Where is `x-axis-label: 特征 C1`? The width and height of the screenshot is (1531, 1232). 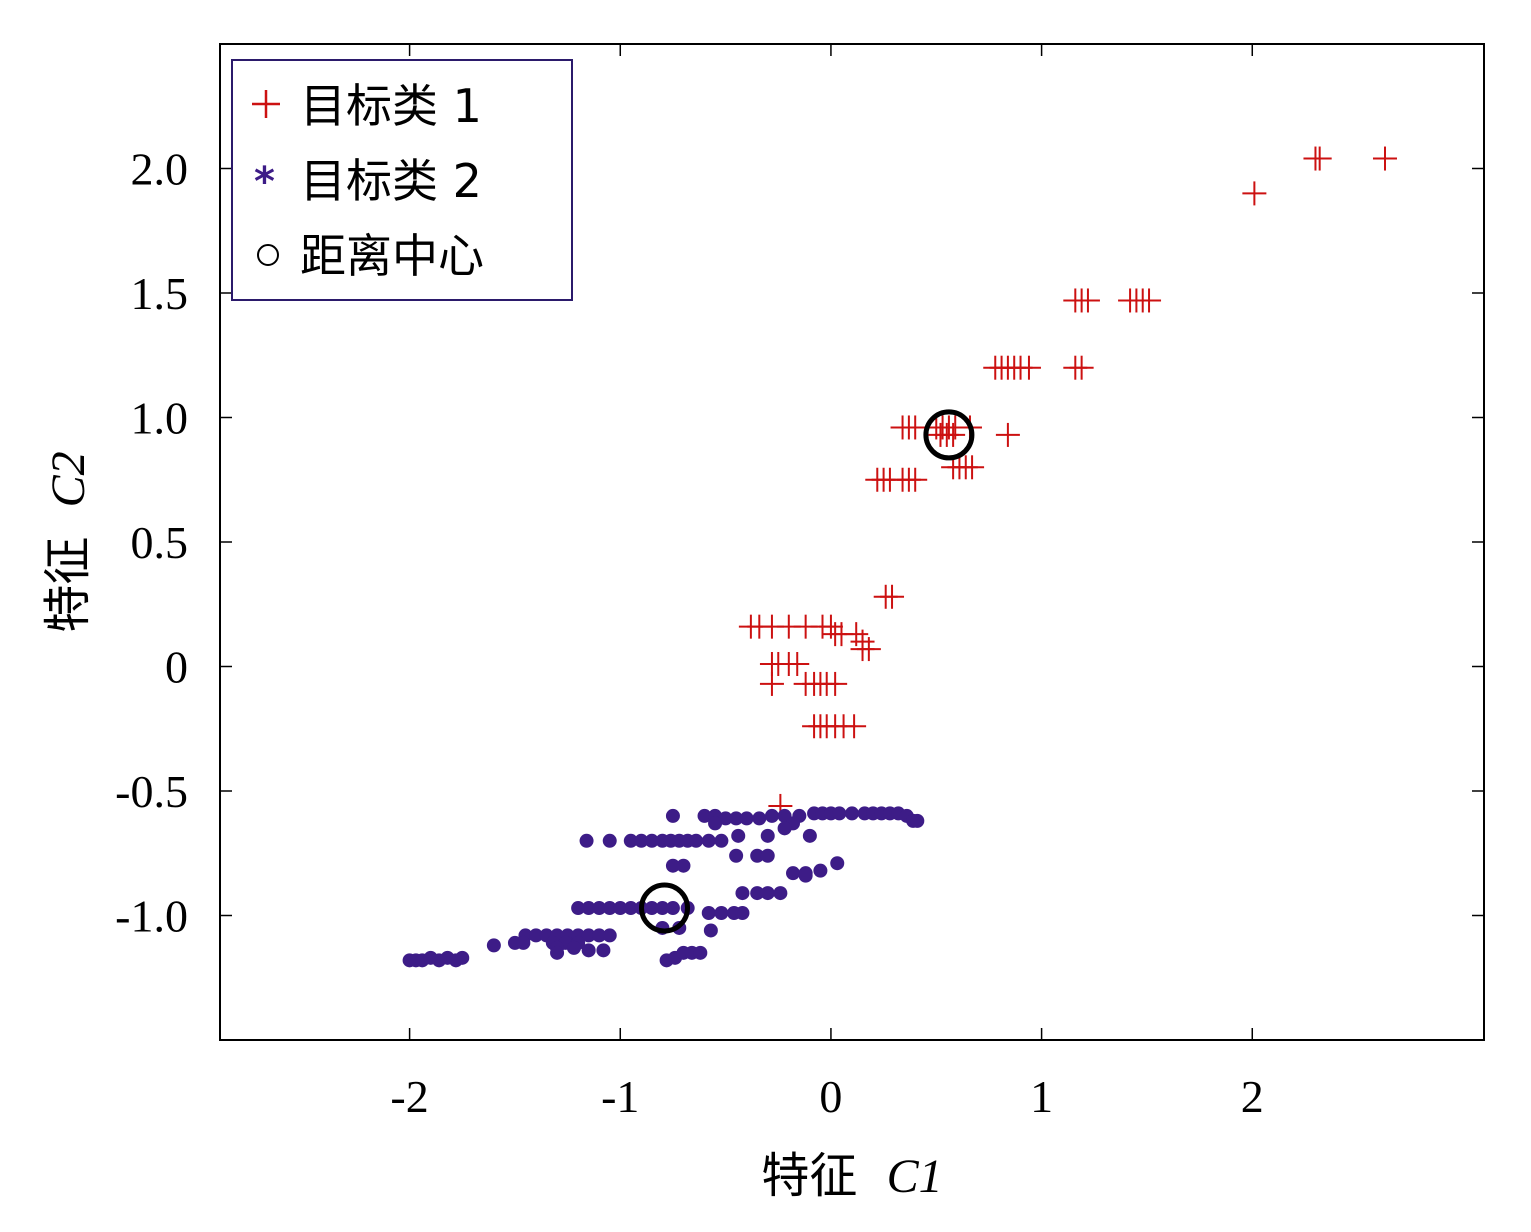
x-axis-label: 特征 C1 is located at coordinates (851, 1176).